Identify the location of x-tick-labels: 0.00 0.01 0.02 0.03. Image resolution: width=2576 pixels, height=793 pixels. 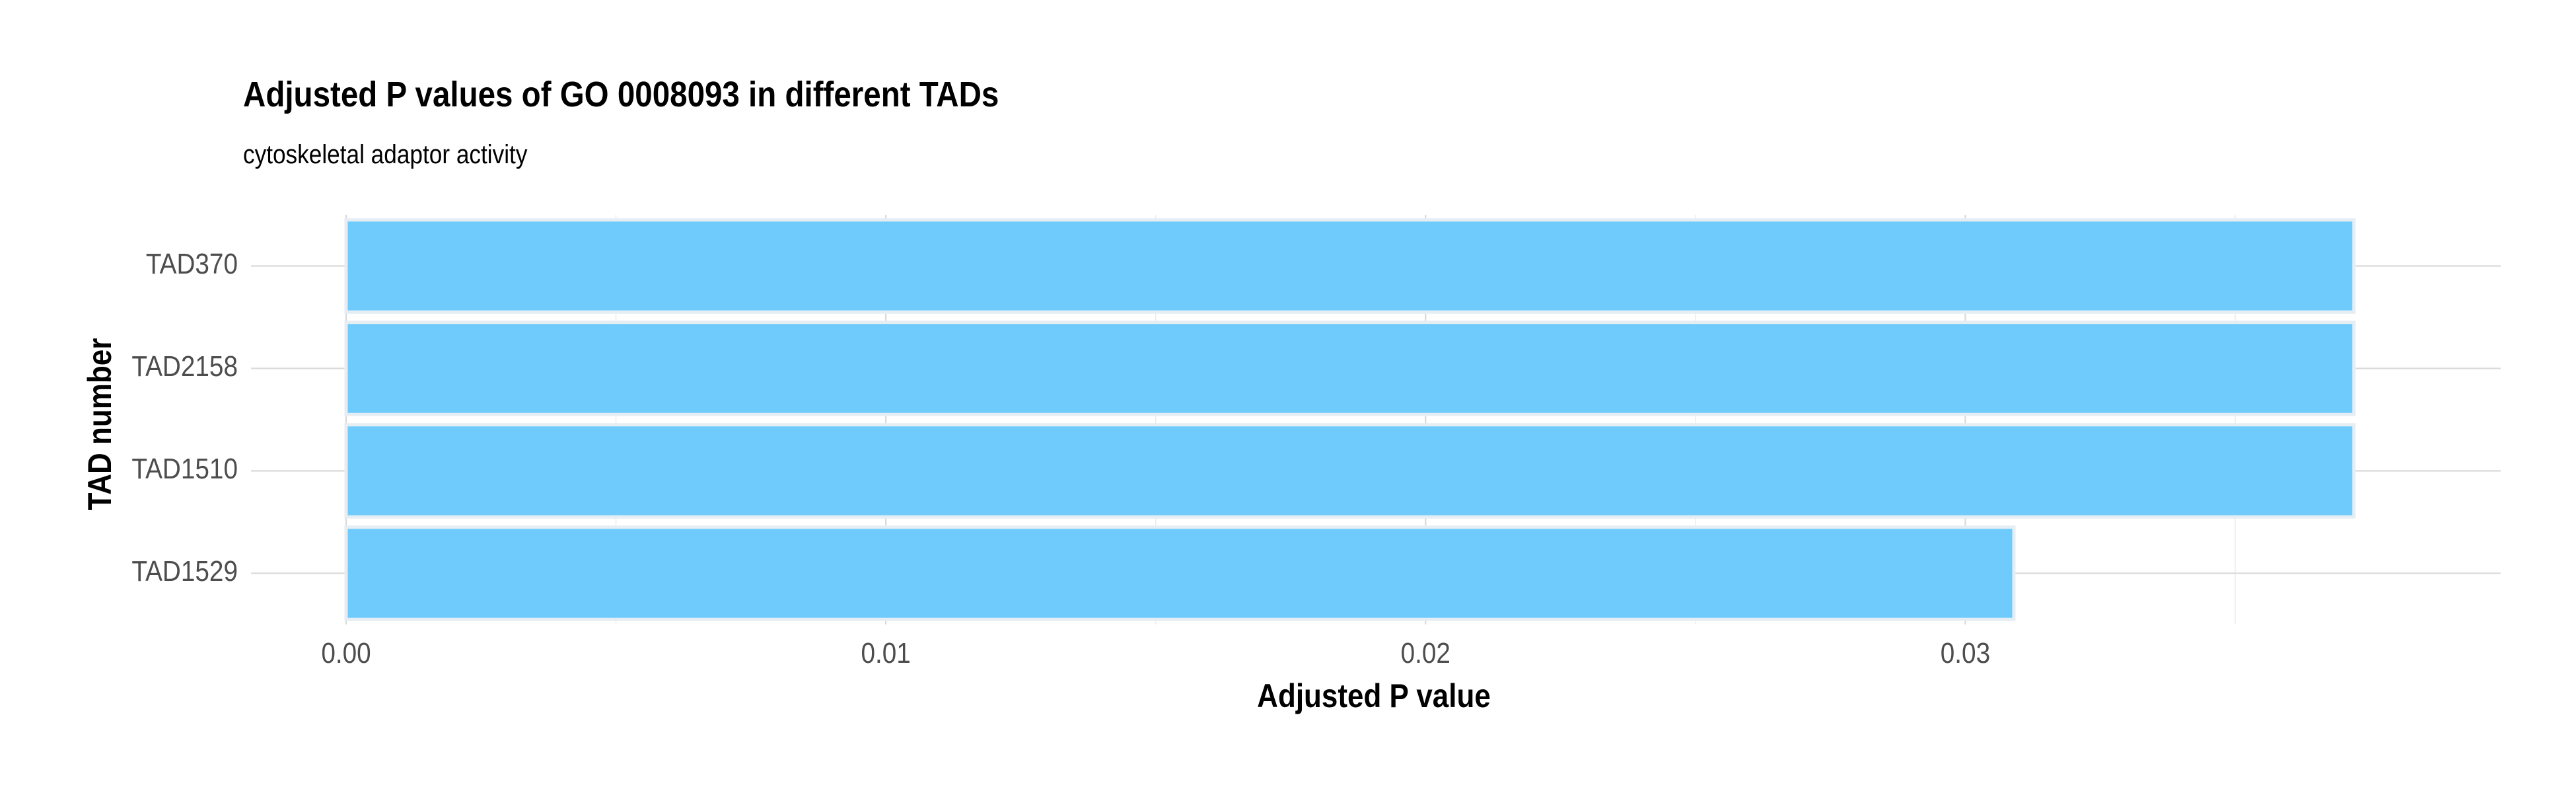
(1155, 652).